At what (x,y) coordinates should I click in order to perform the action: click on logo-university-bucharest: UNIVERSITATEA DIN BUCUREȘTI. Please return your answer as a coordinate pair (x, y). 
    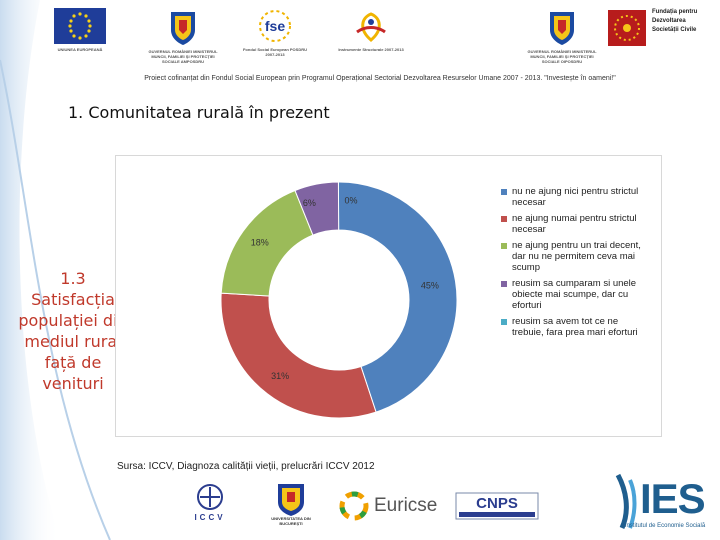
    Looking at the image, I should click on (291, 504).